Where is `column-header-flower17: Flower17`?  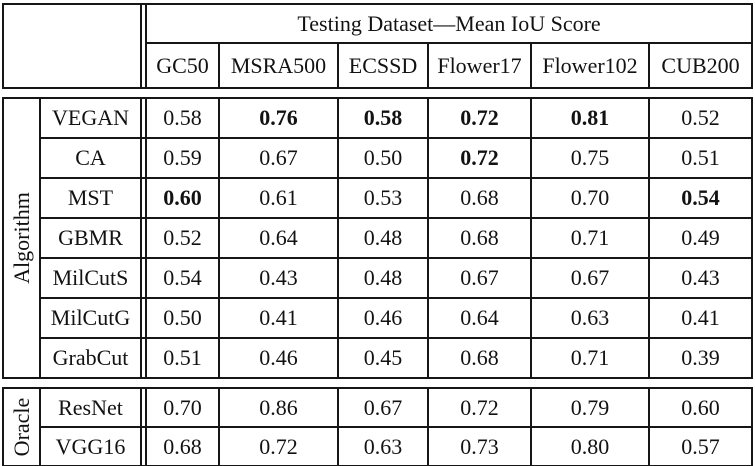
column-header-flower17: Flower17 is located at coordinates (479, 65).